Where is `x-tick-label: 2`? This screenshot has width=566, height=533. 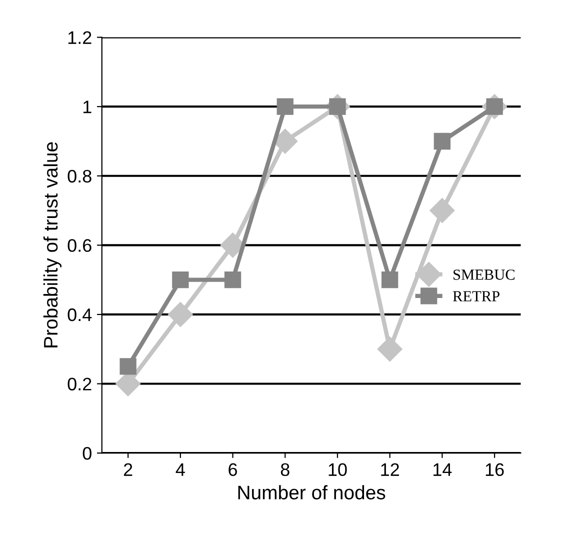 x-tick-label: 2 is located at coordinates (128, 469).